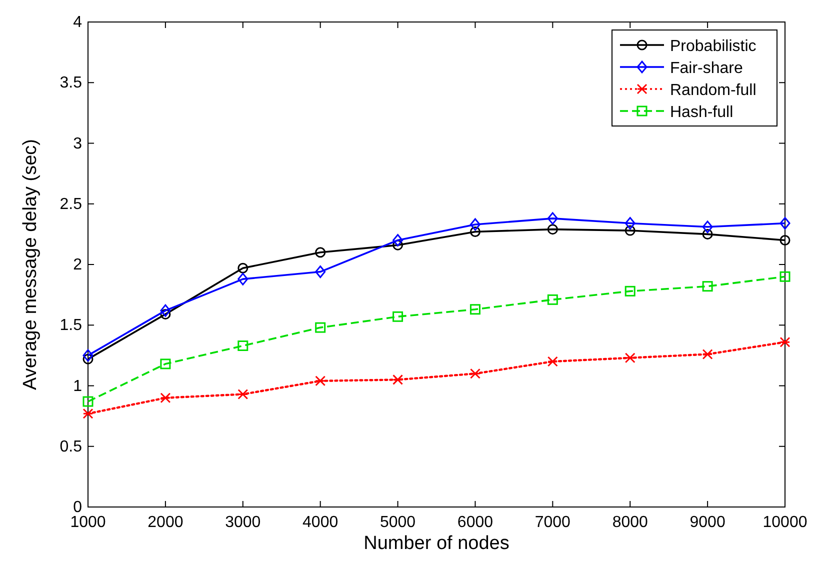 The height and width of the screenshot is (565, 827). Describe the element at coordinates (552, 522) in the screenshot. I see `x-tick-label: 7000` at that location.